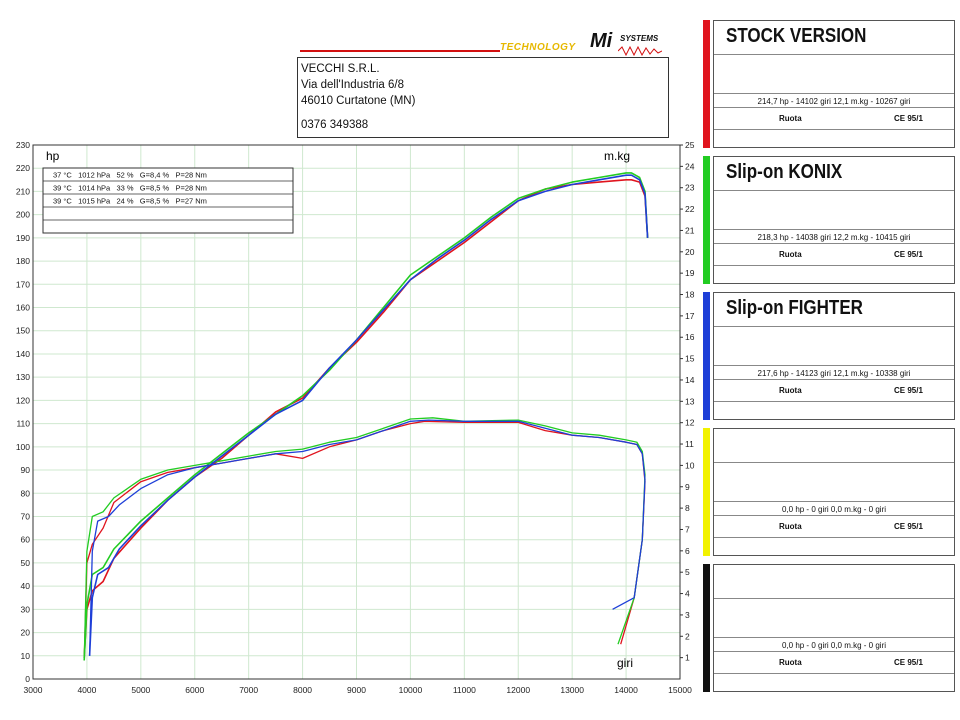  Describe the element at coordinates (690, 465) in the screenshot. I see `y-right-tick-label: 10` at that location.